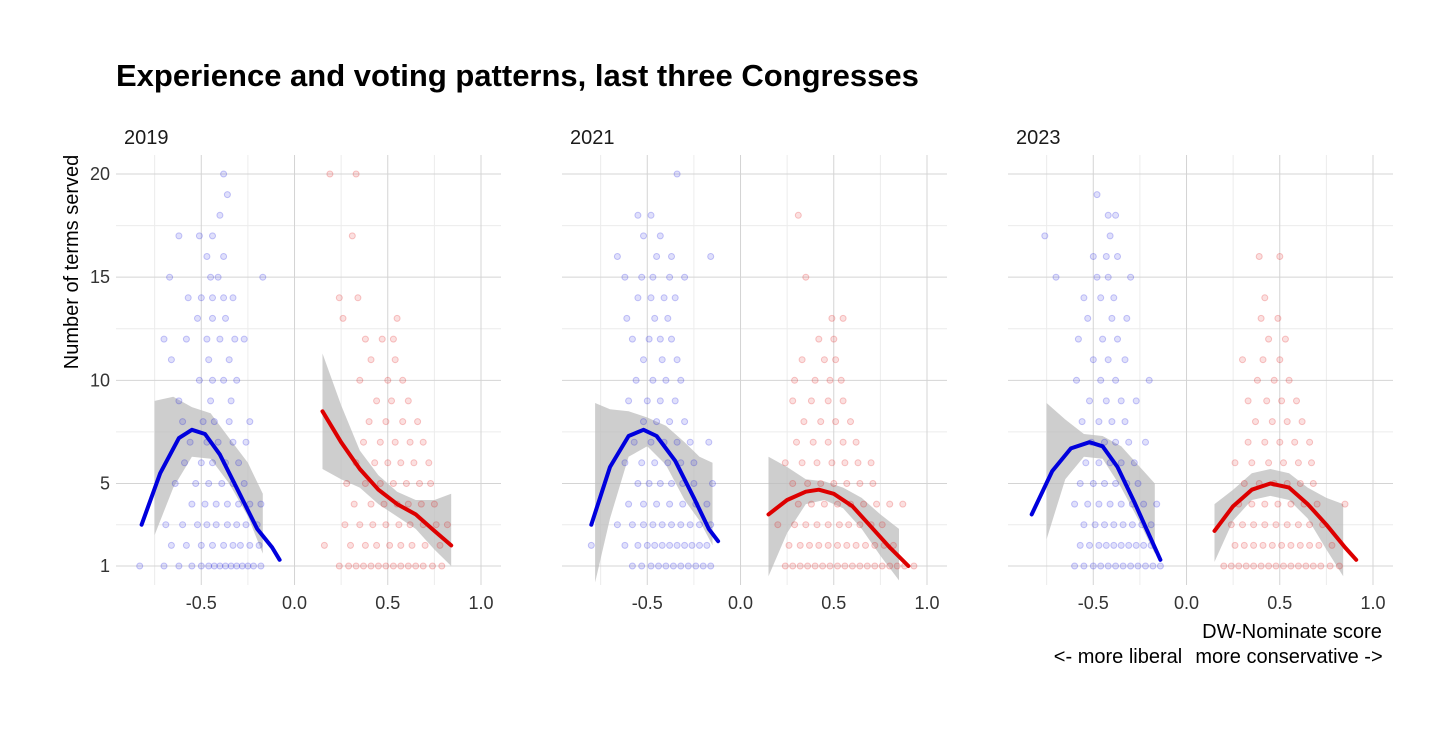 This screenshot has width=1456, height=733. What do you see at coordinates (209, 370) in the screenshot?
I see `series-democrat` at bounding box center [209, 370].